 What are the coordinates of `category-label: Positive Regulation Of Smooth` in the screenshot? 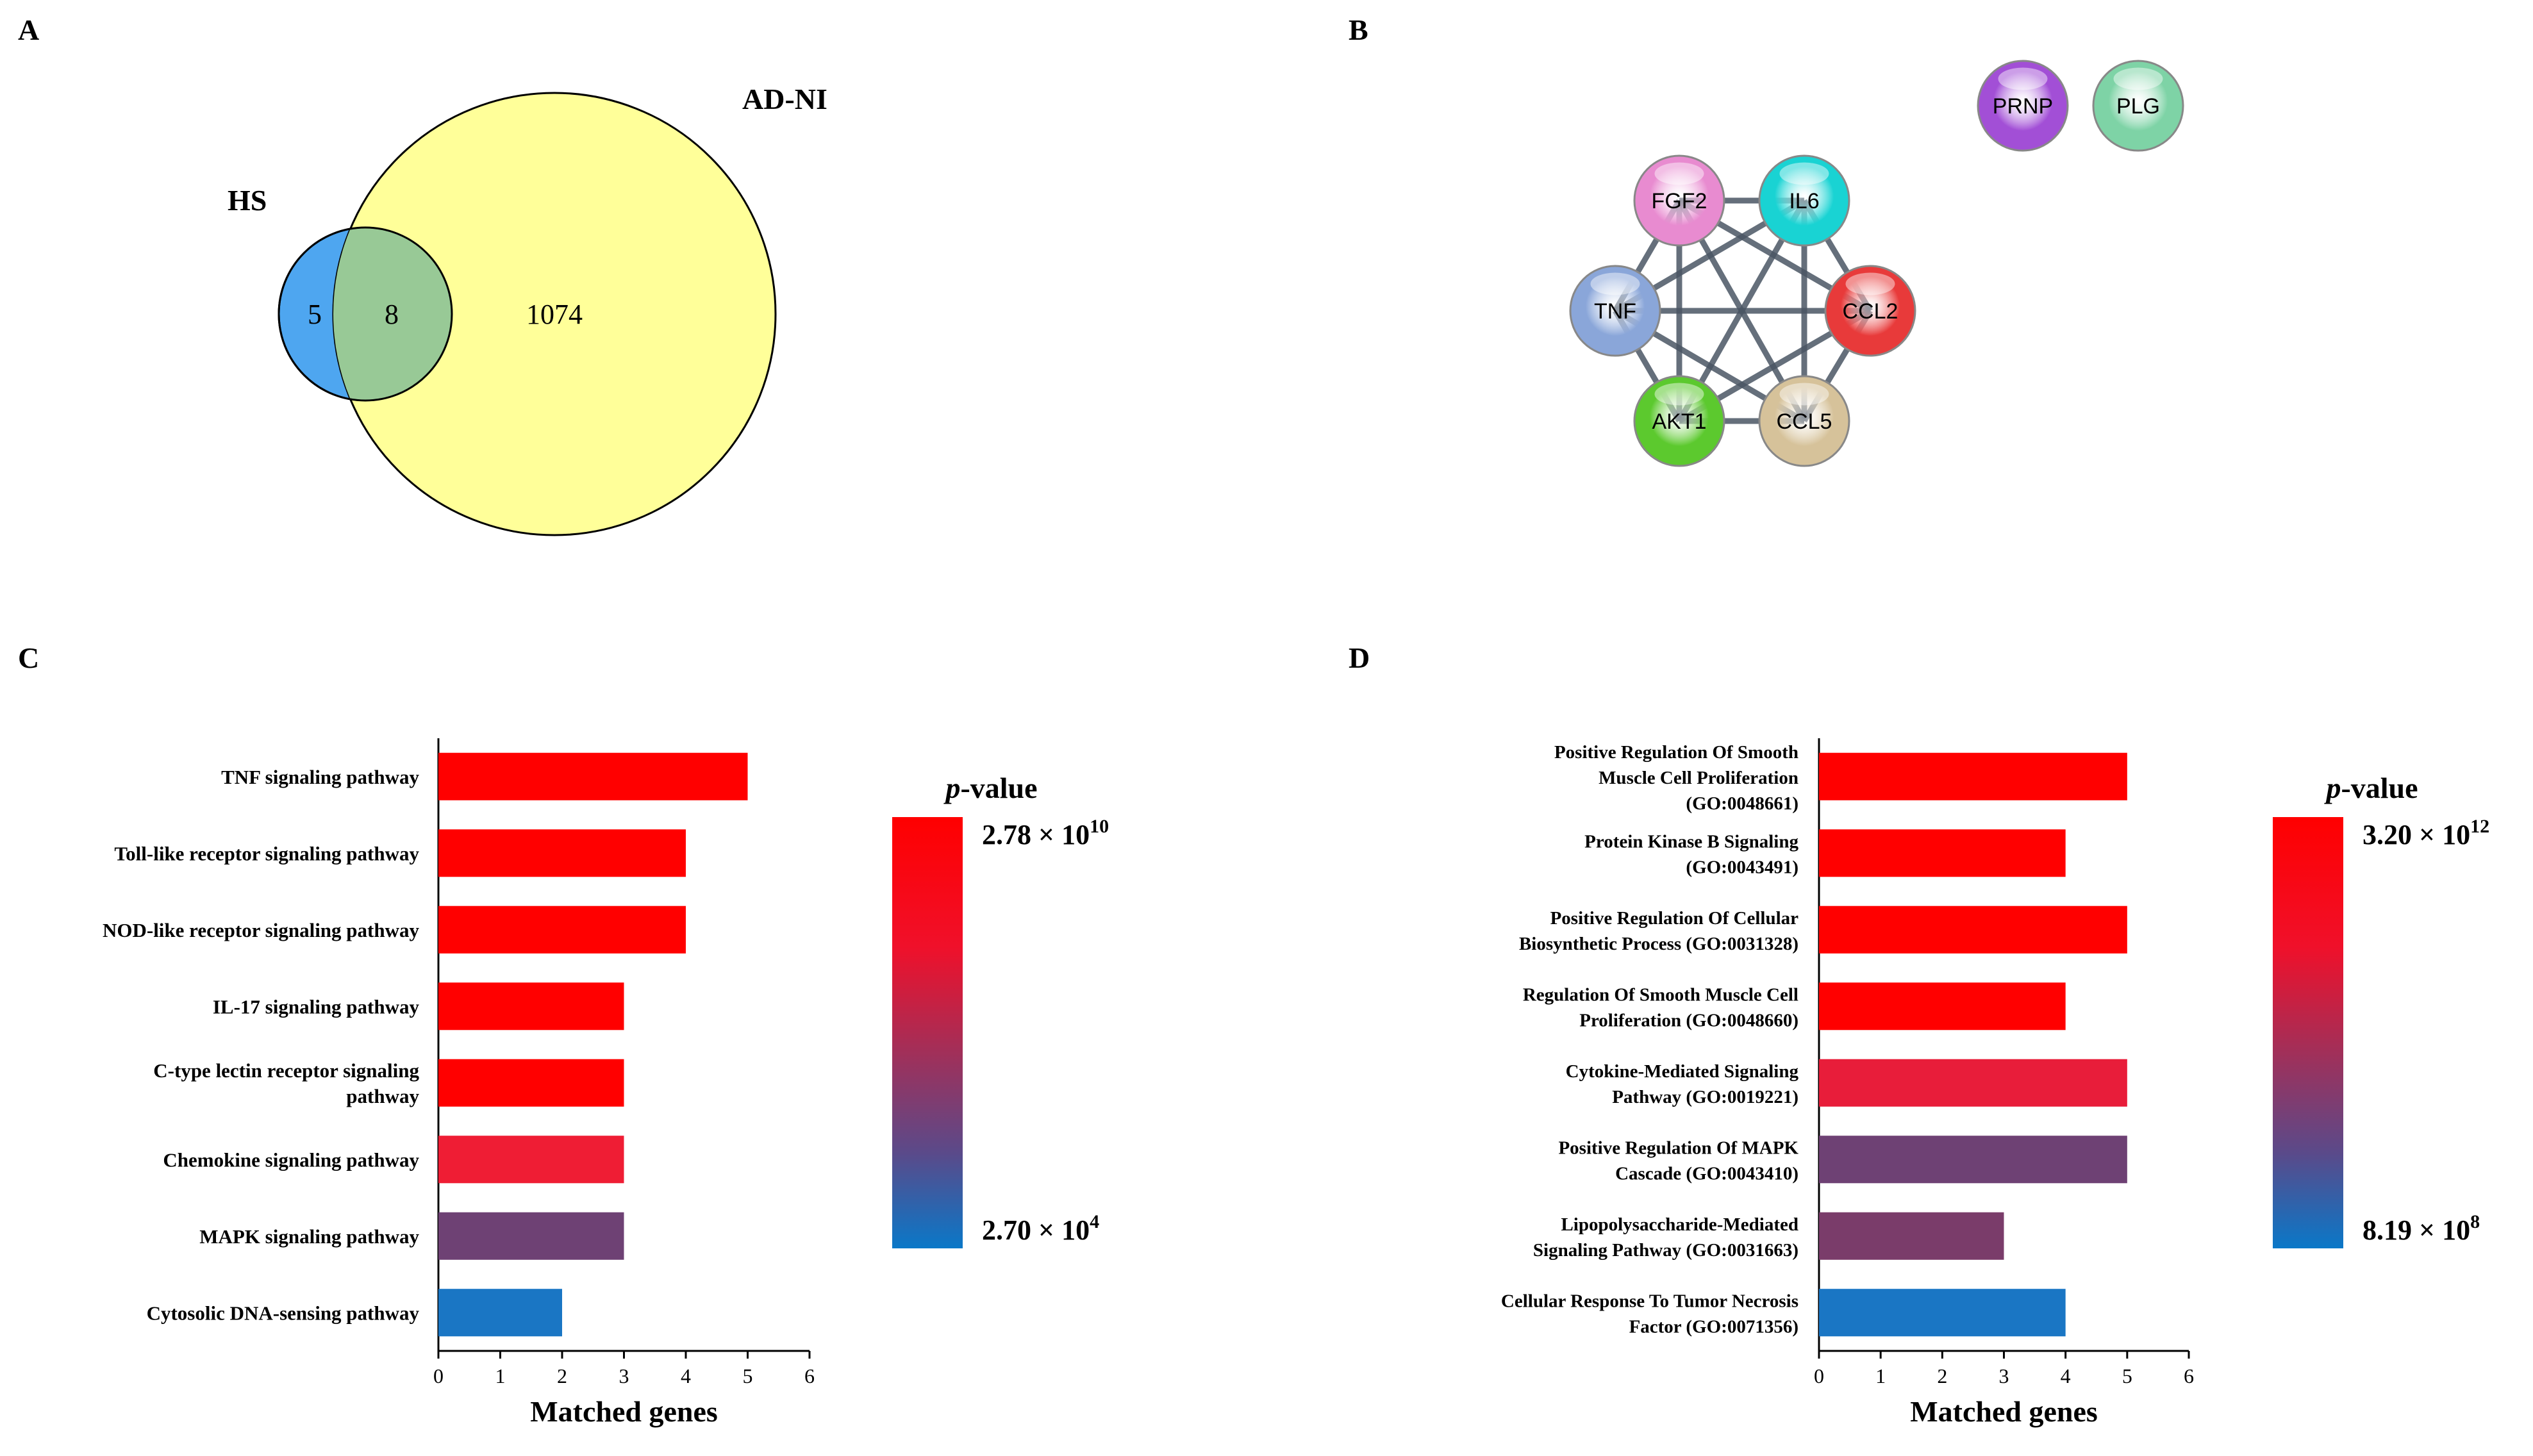 It's located at (1676, 753).